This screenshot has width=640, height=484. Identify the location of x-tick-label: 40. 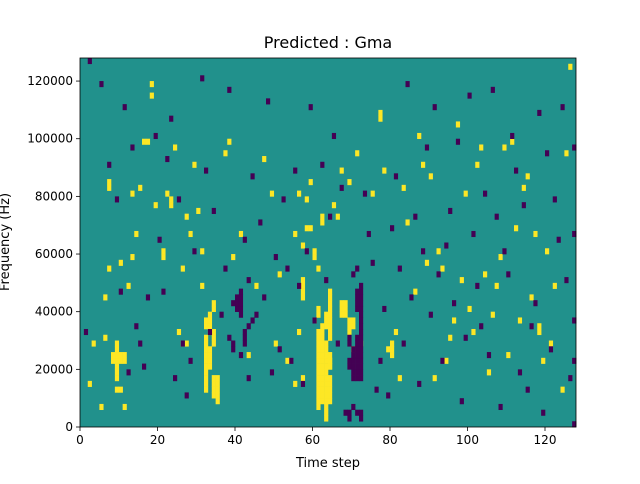
(234, 440).